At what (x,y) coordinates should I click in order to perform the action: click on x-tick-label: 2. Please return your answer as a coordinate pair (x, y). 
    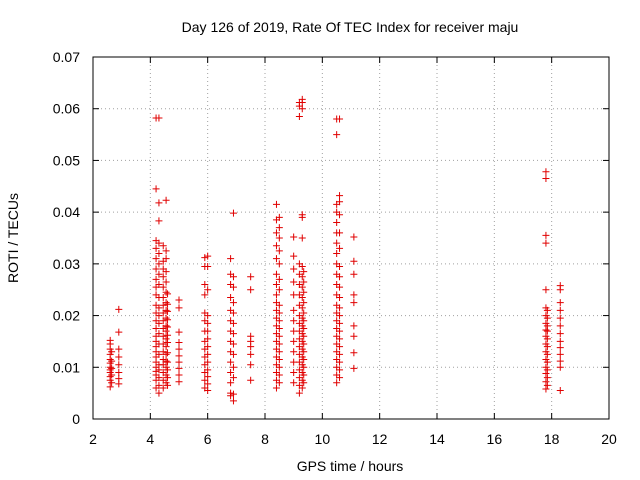
    Looking at the image, I should click on (93, 439).